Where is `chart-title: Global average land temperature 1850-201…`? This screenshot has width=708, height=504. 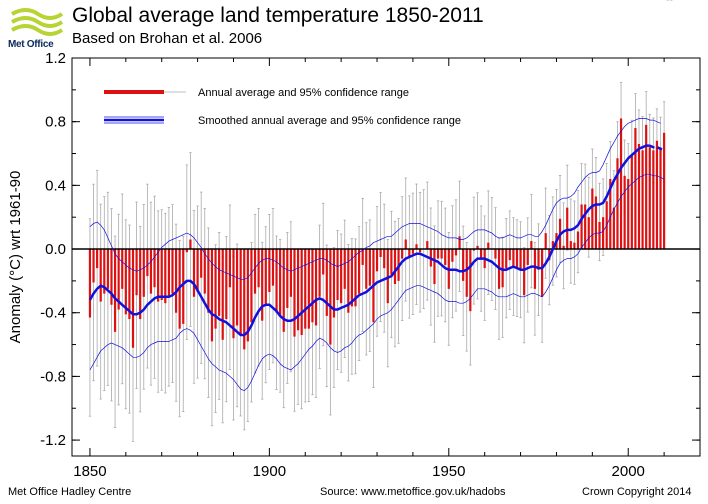 chart-title: Global average land temperature 1850-201… is located at coordinates (278, 15).